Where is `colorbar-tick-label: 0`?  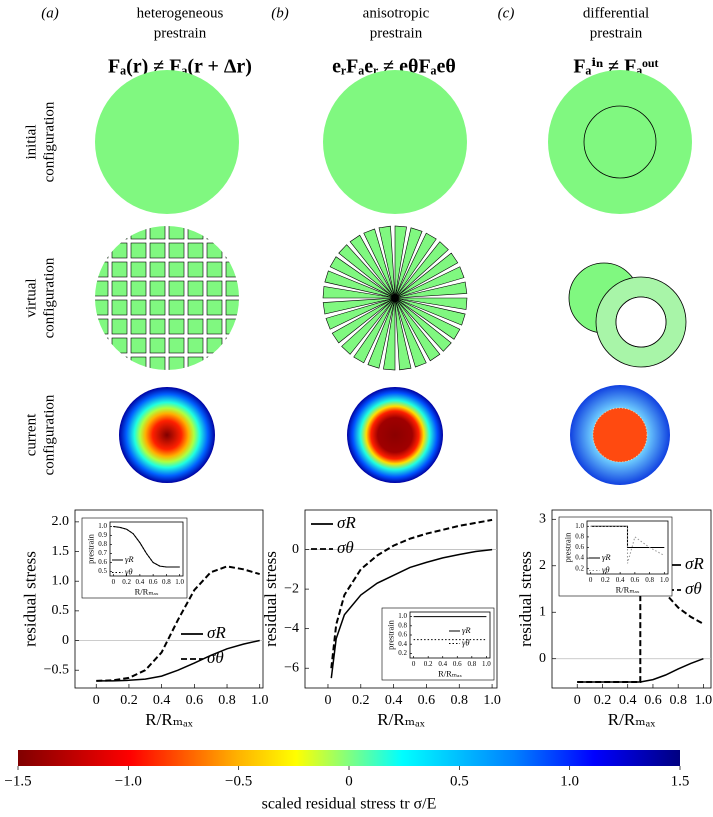 colorbar-tick-label: 0 is located at coordinates (349, 781).